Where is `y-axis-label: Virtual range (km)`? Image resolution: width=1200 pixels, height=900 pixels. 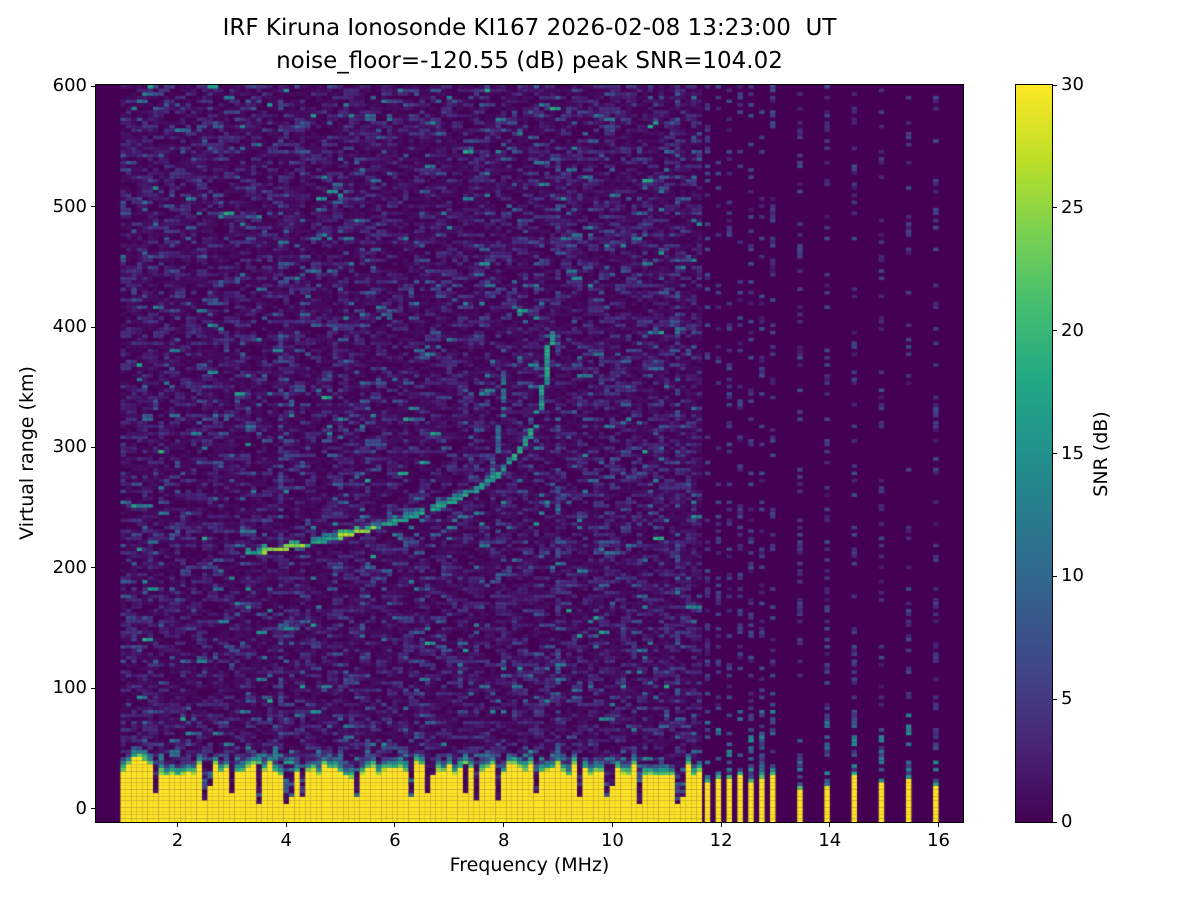 y-axis-label: Virtual range (km) is located at coordinates (27, 453).